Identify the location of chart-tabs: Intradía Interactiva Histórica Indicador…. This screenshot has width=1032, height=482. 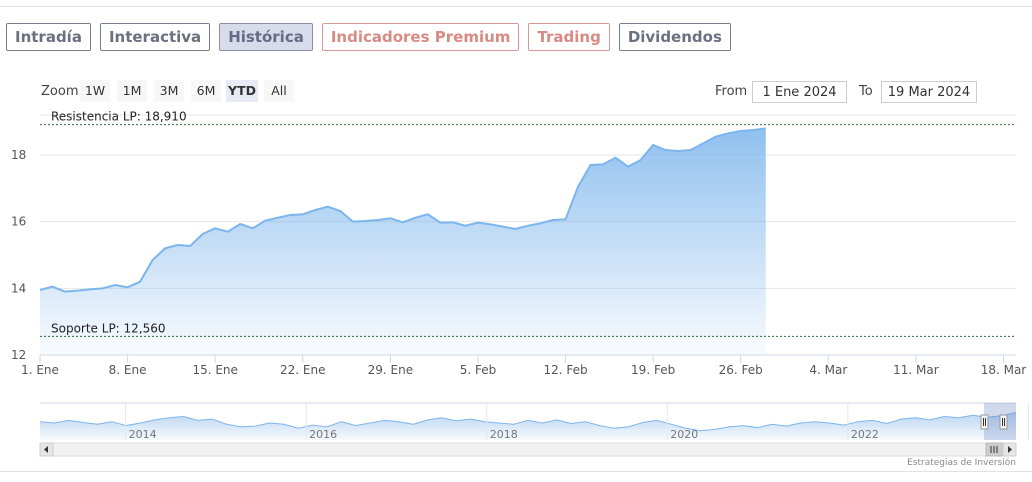
(373, 37).